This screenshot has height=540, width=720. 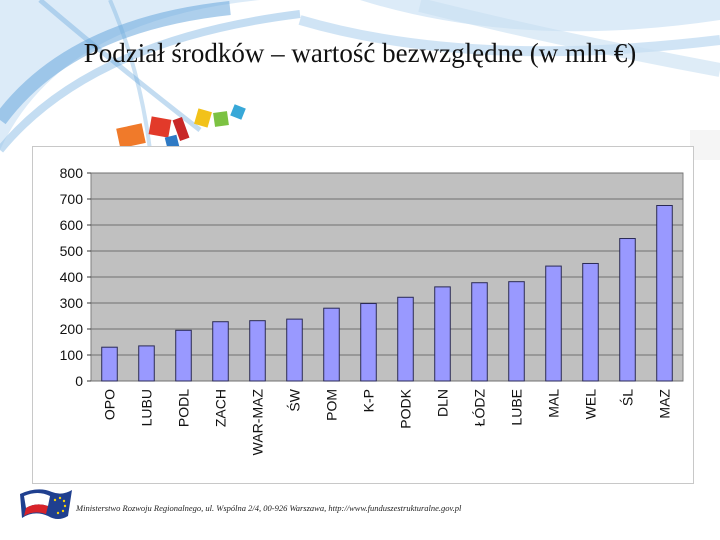 I want to click on colored-blocks-graphic, so click(x=181, y=127).